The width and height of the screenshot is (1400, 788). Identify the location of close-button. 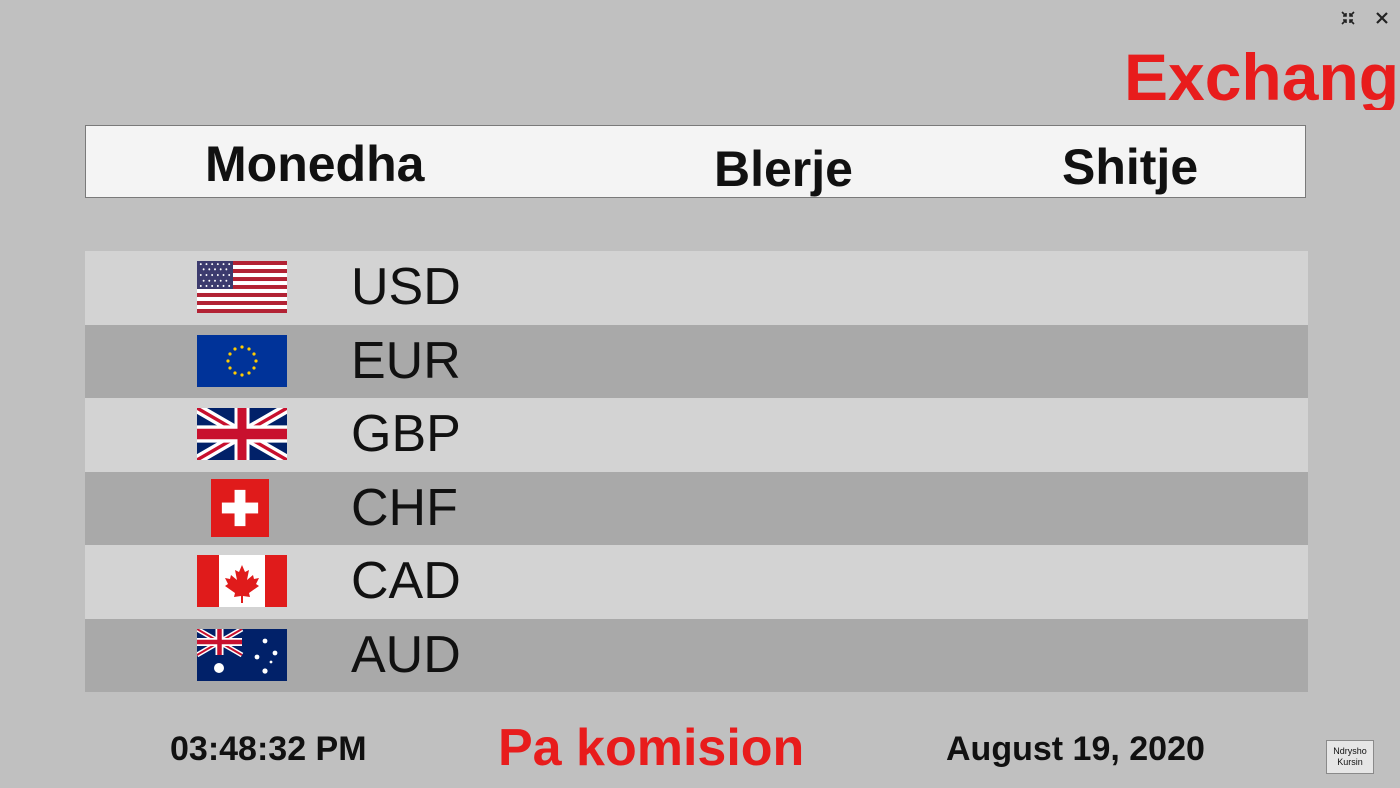
(1382, 18).